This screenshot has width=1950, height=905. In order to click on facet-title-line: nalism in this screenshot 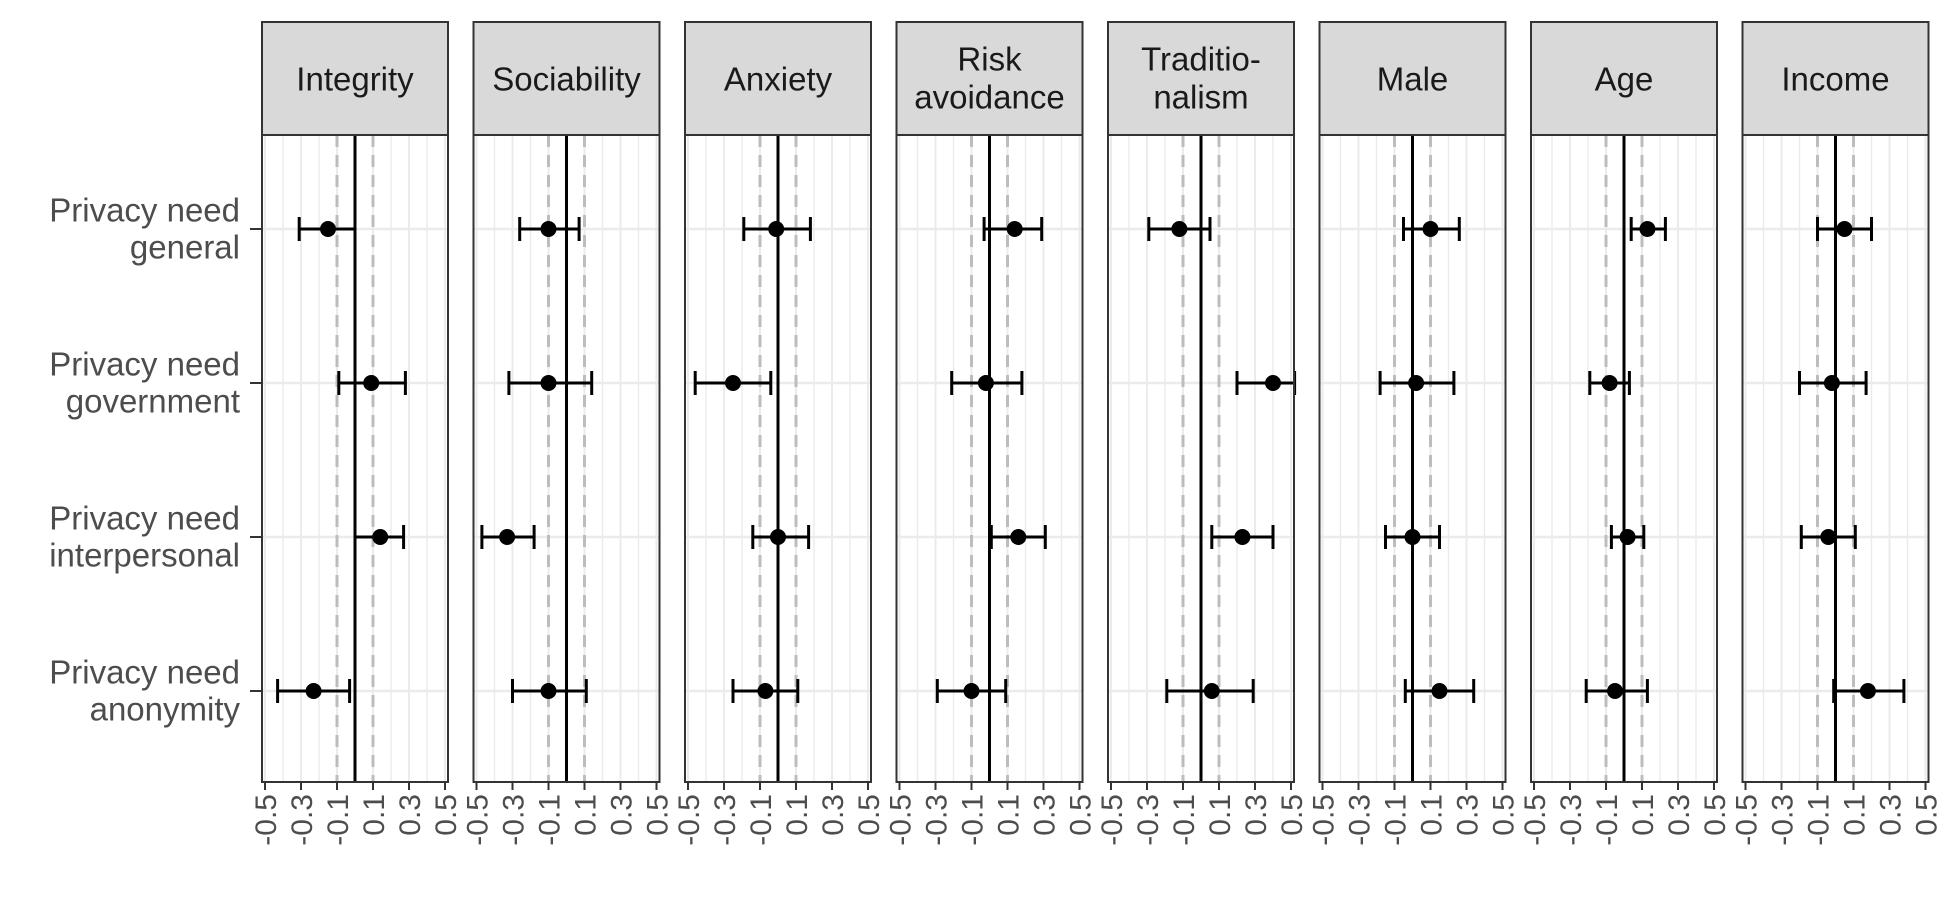, I will do `click(1200, 97)`.